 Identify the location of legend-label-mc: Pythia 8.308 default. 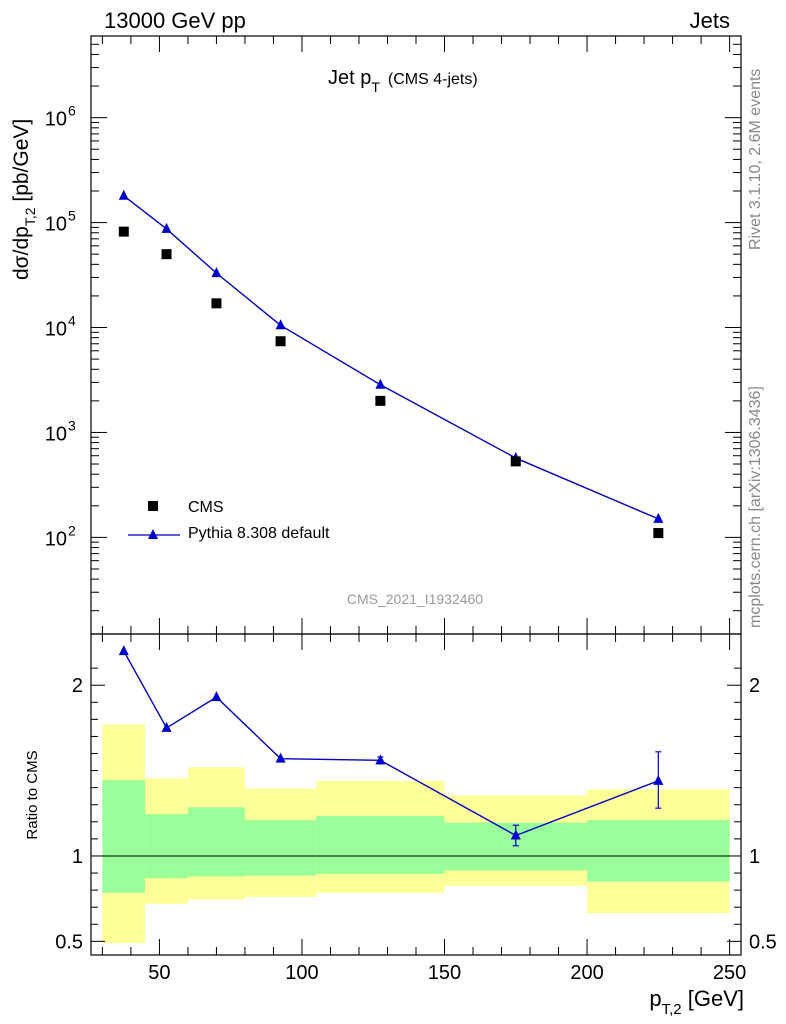
(259, 533).